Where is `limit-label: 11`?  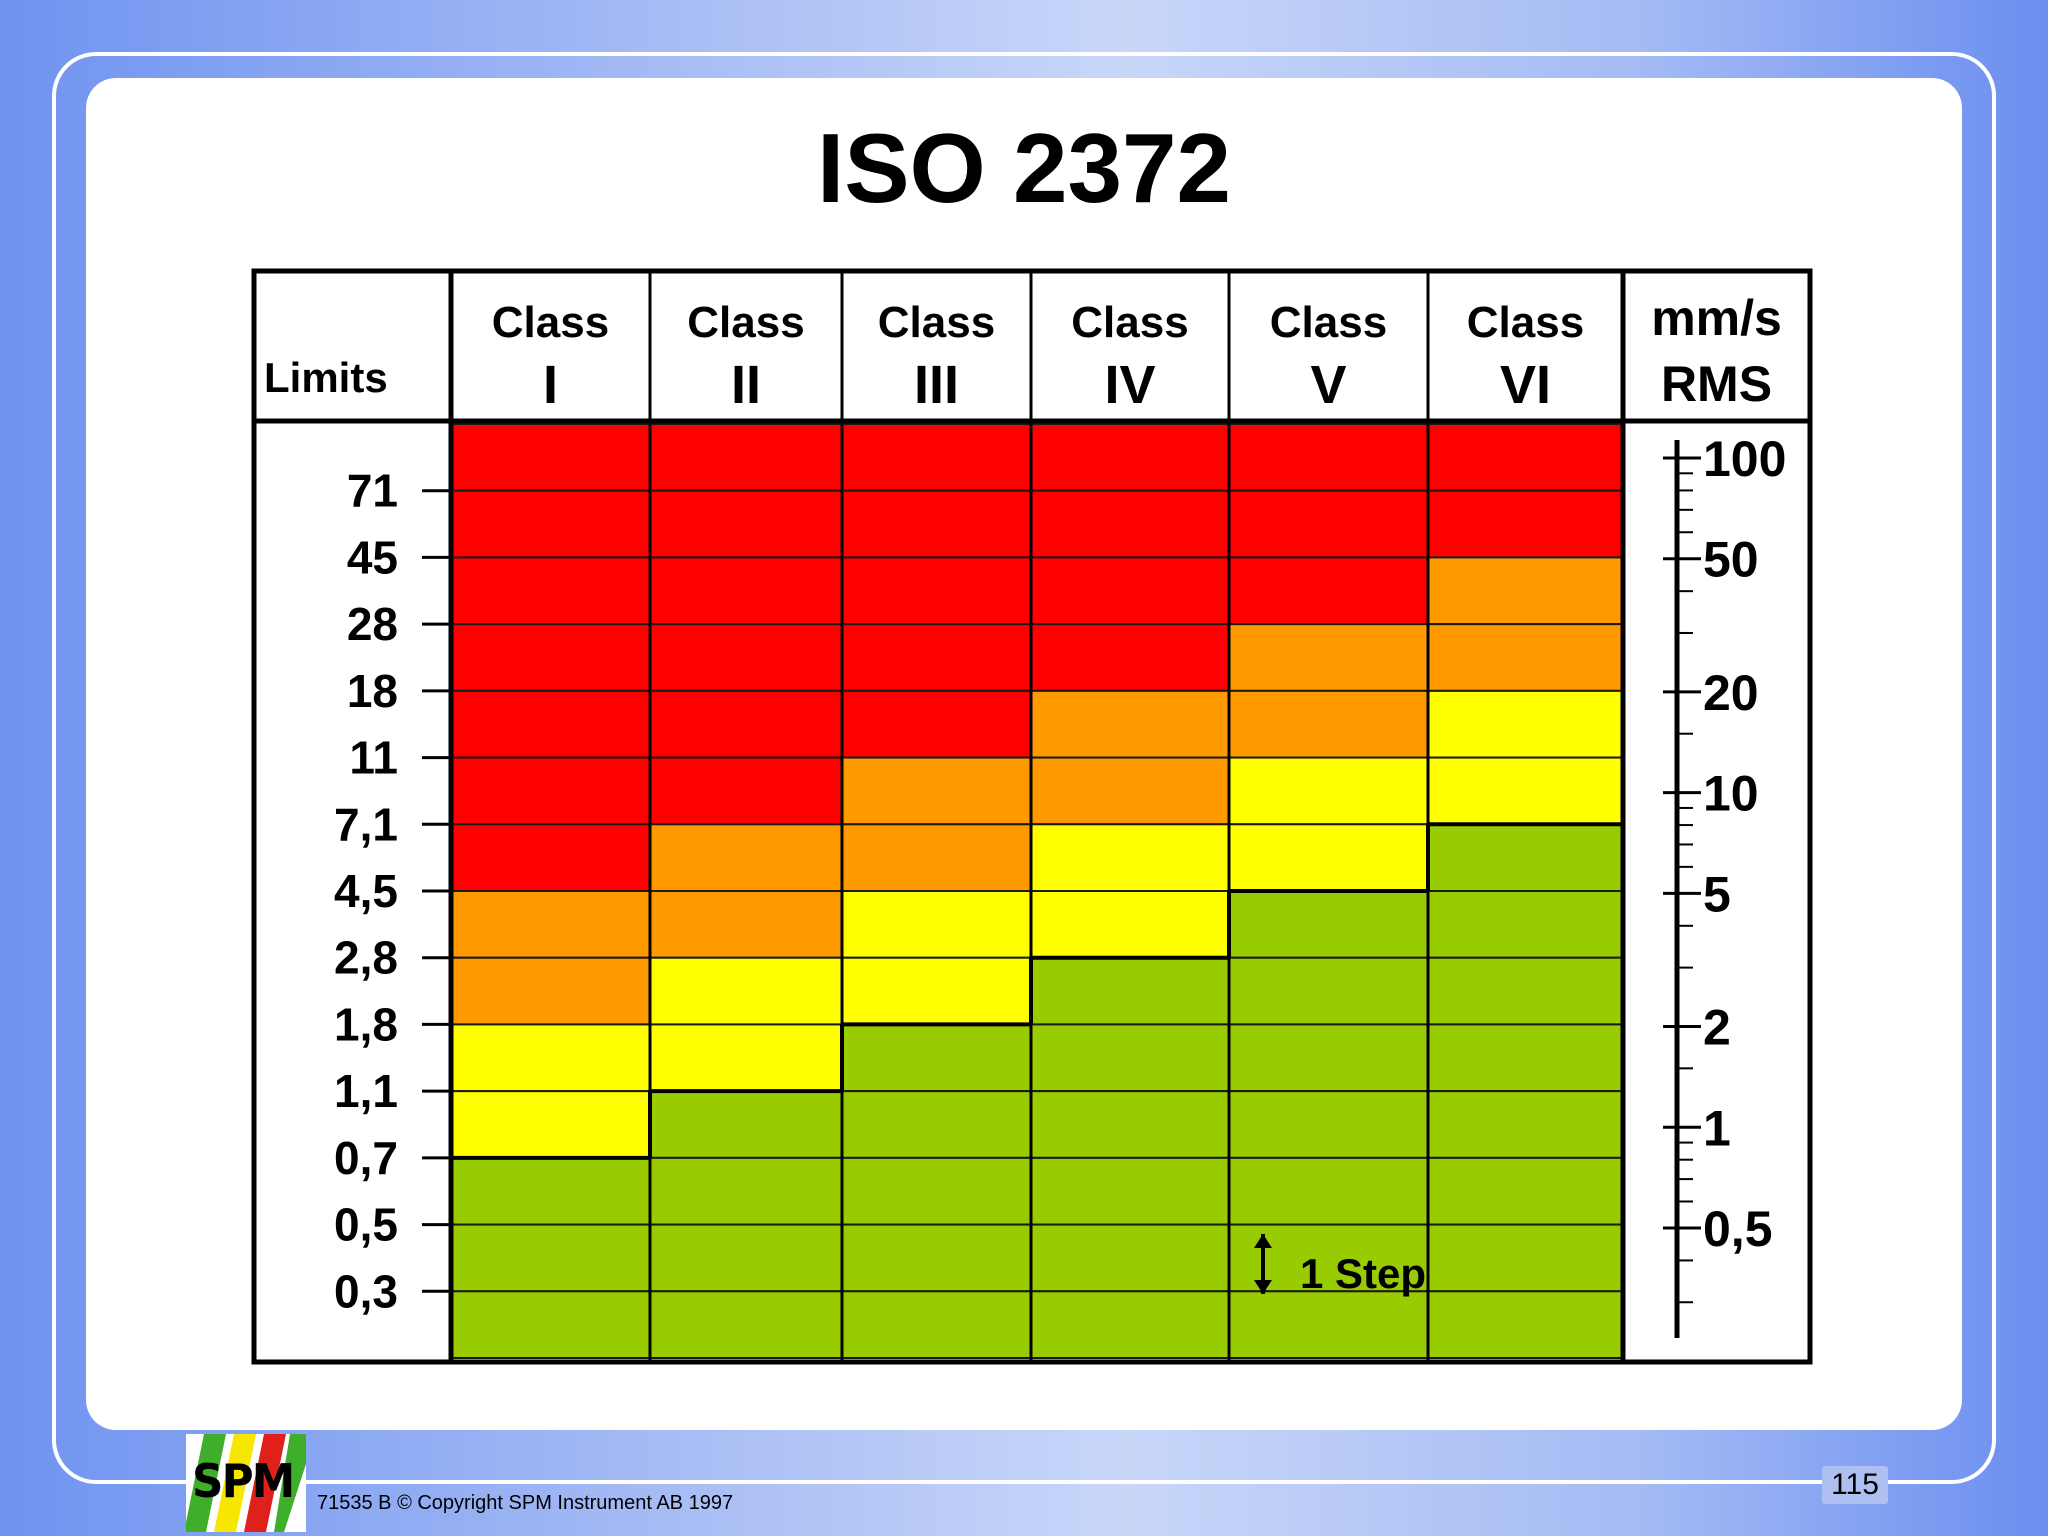
limit-label: 11 is located at coordinates (373, 758).